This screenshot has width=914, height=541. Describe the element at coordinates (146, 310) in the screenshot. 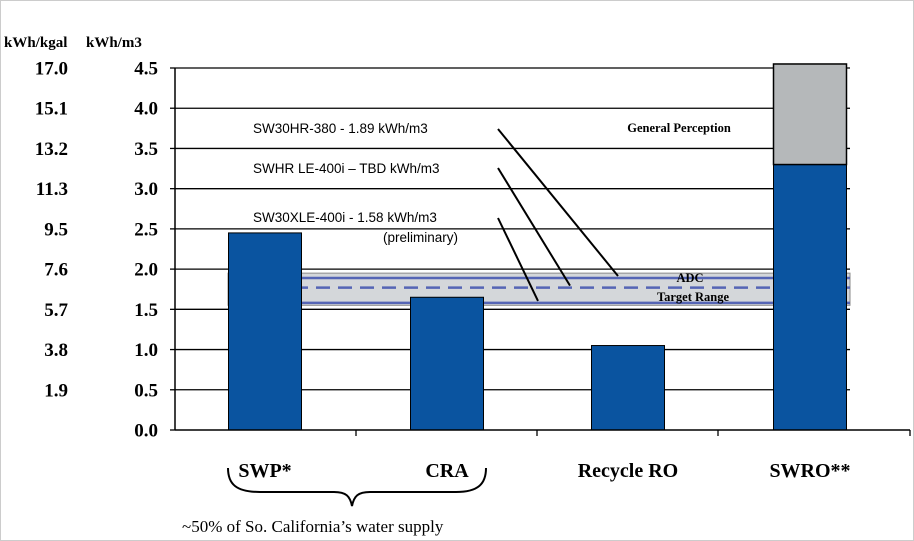

I see `y-tick-label-m3: 1.5` at that location.